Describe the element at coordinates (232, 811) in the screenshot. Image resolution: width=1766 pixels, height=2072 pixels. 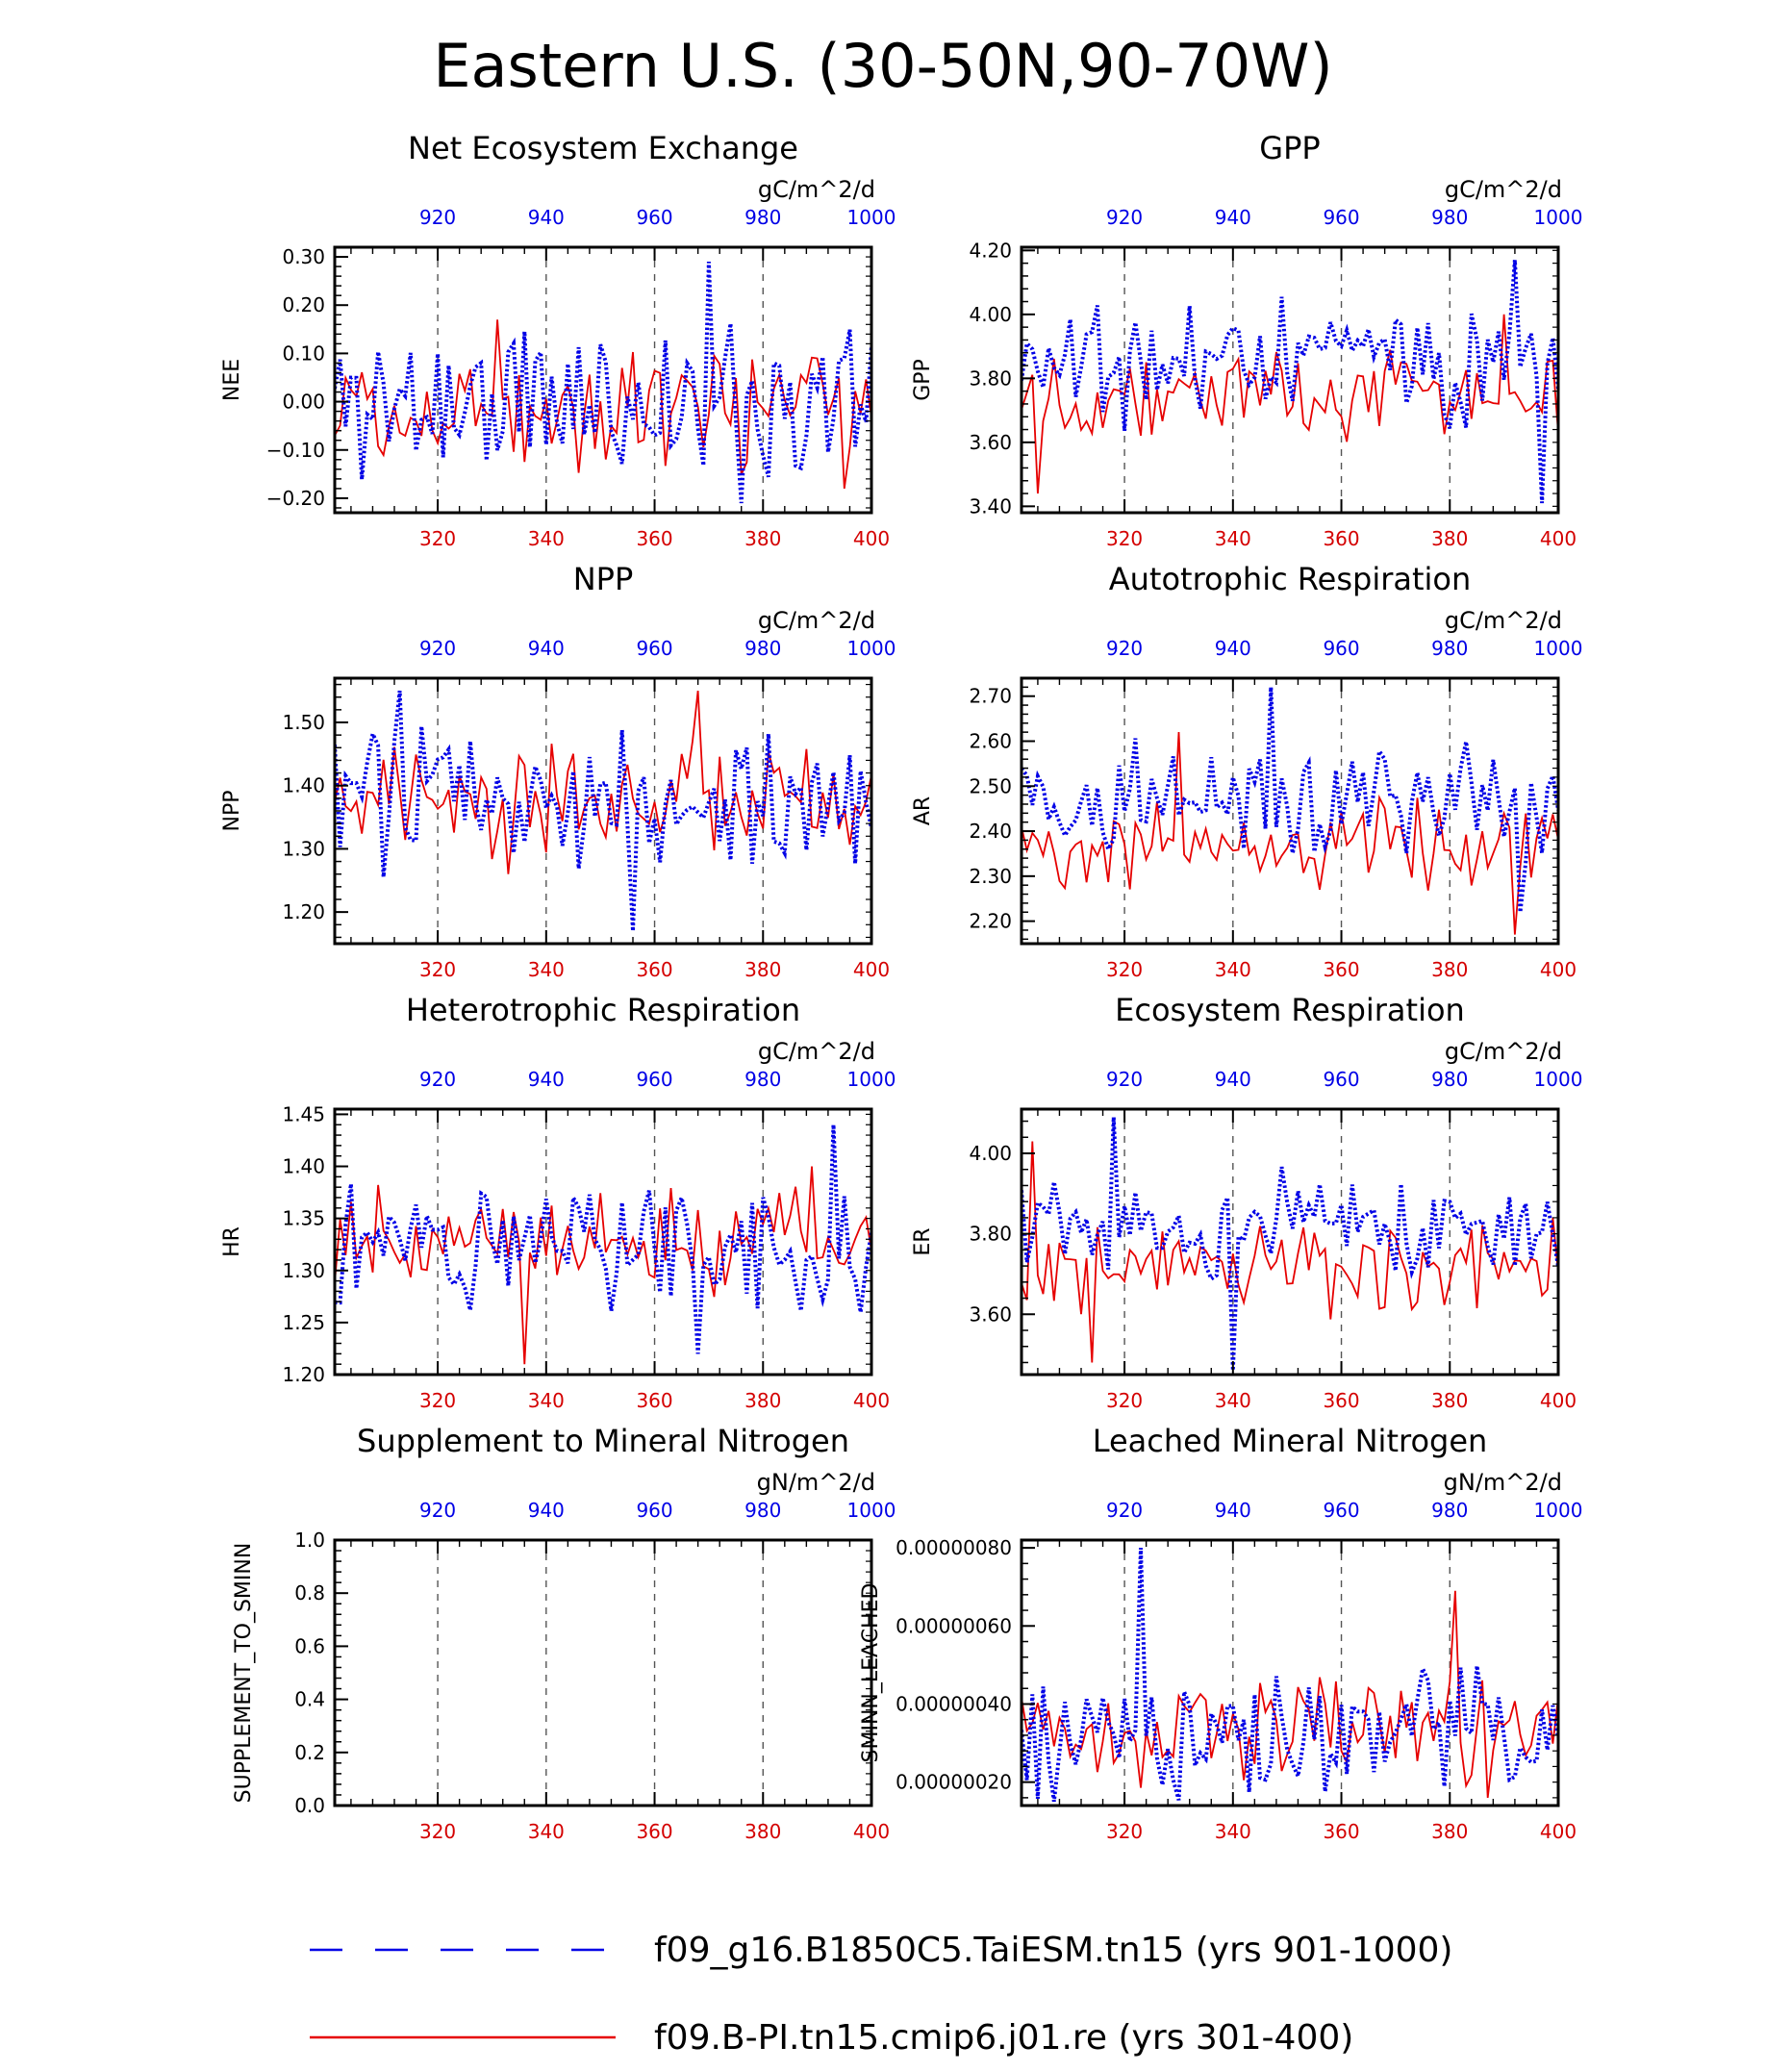
I see `y-axis-label: NPP` at that location.